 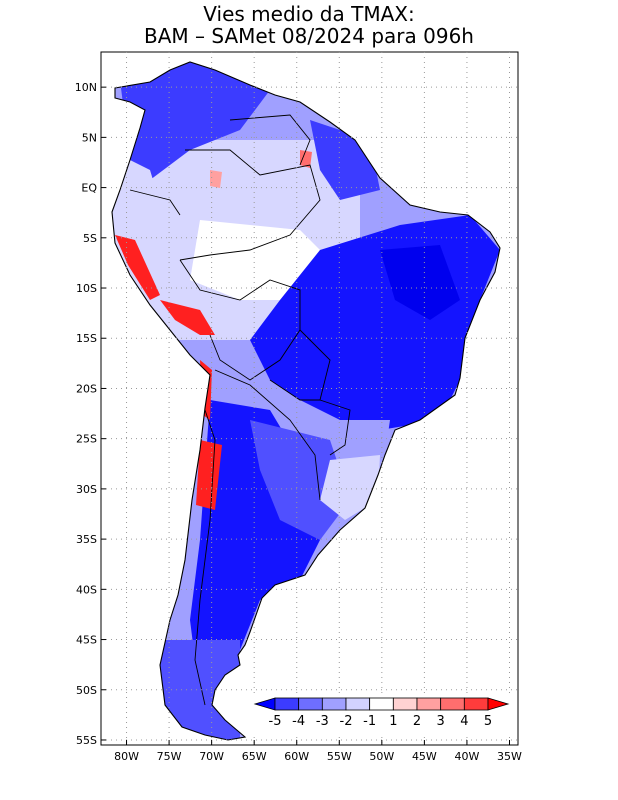 I want to click on lat-tick-label: 40S, so click(x=86, y=589).